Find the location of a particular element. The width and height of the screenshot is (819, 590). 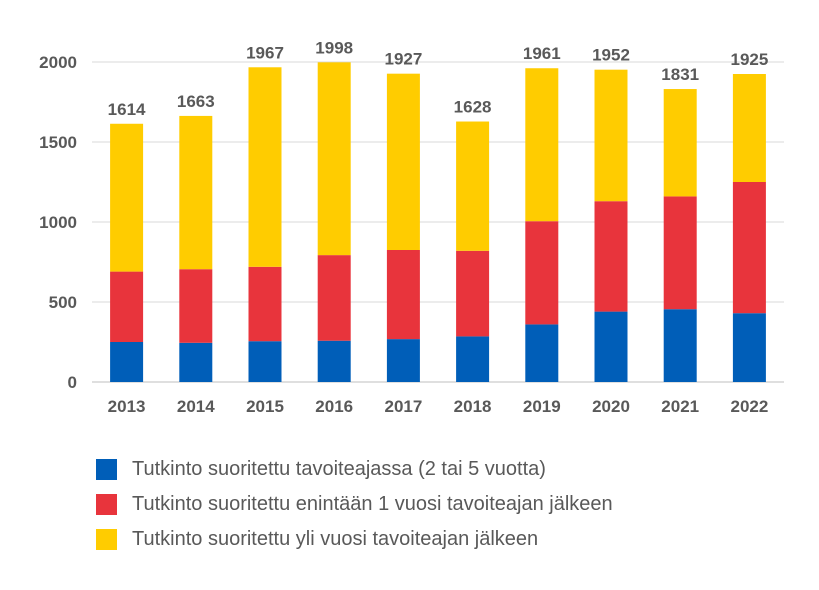

total-labels: 1614 1663 1967 1998 1927 1628 1961 1952 1831 1925 is located at coordinates (438, 78).